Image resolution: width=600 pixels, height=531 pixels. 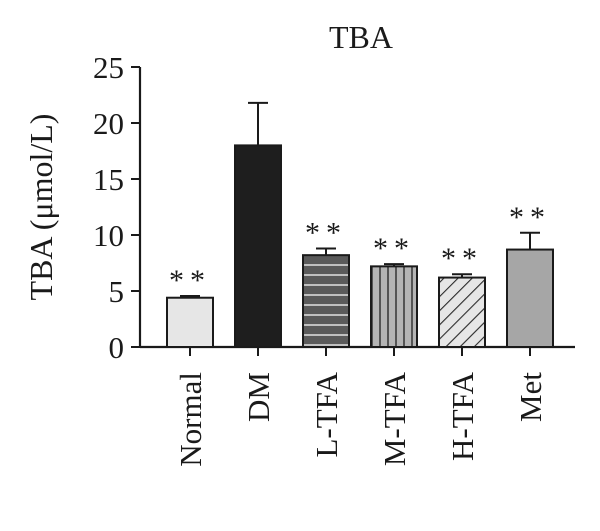 I want to click on bar-met, so click(x=530, y=298).